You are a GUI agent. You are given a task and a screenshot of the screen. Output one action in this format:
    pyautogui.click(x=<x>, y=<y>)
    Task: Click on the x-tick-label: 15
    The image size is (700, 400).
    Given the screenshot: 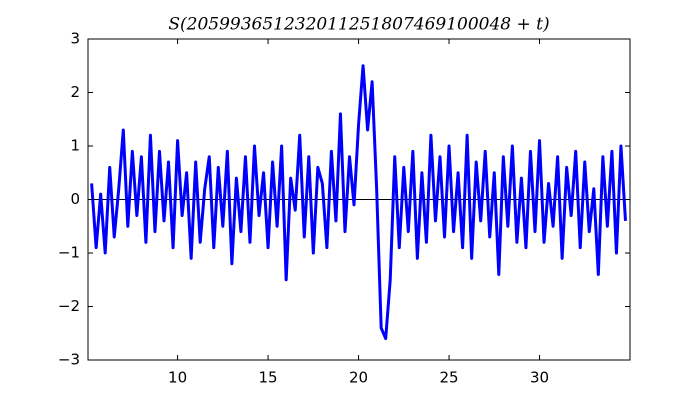 What is the action you would take?
    pyautogui.click(x=268, y=378)
    